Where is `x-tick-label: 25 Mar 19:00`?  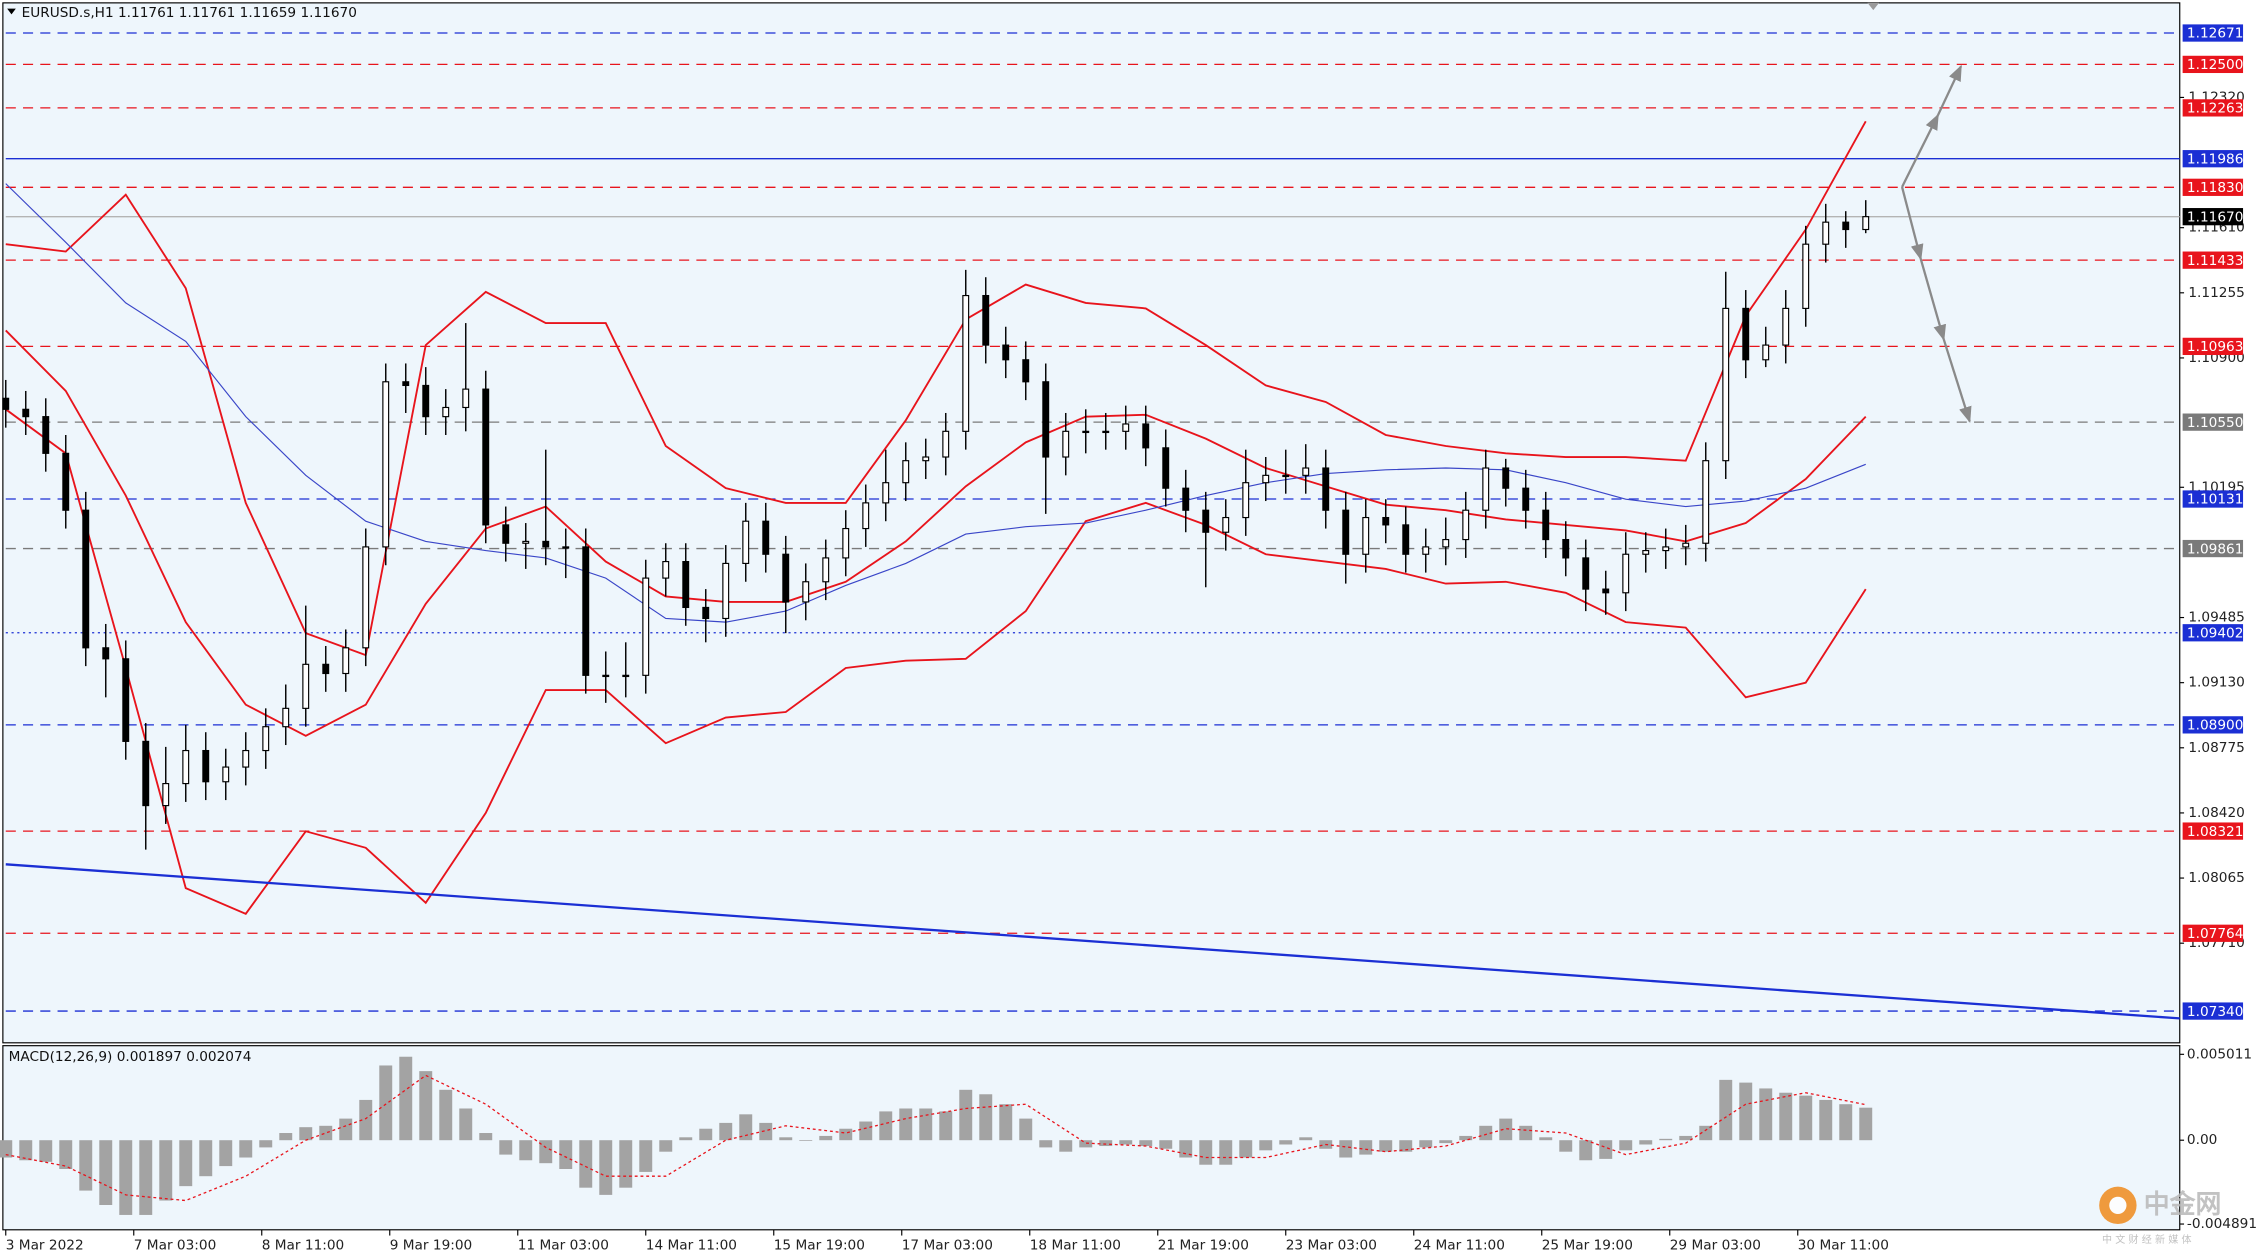
x-tick-label: 25 Mar 19:00 is located at coordinates (1587, 1246).